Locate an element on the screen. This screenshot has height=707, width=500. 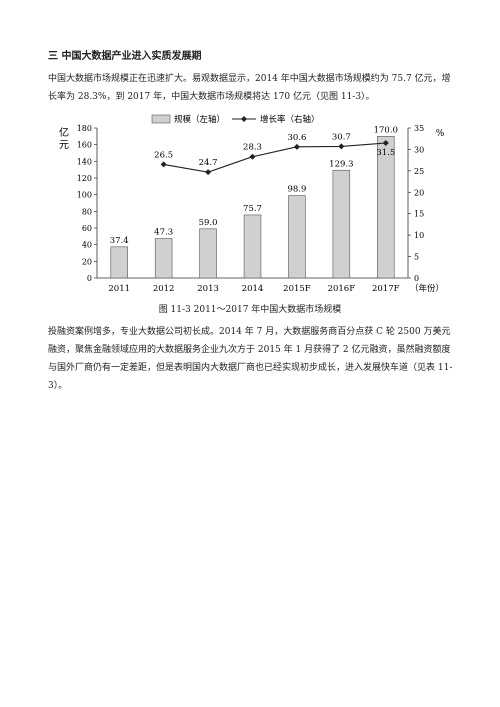
right-tick-label: 10 is located at coordinates (419, 235).